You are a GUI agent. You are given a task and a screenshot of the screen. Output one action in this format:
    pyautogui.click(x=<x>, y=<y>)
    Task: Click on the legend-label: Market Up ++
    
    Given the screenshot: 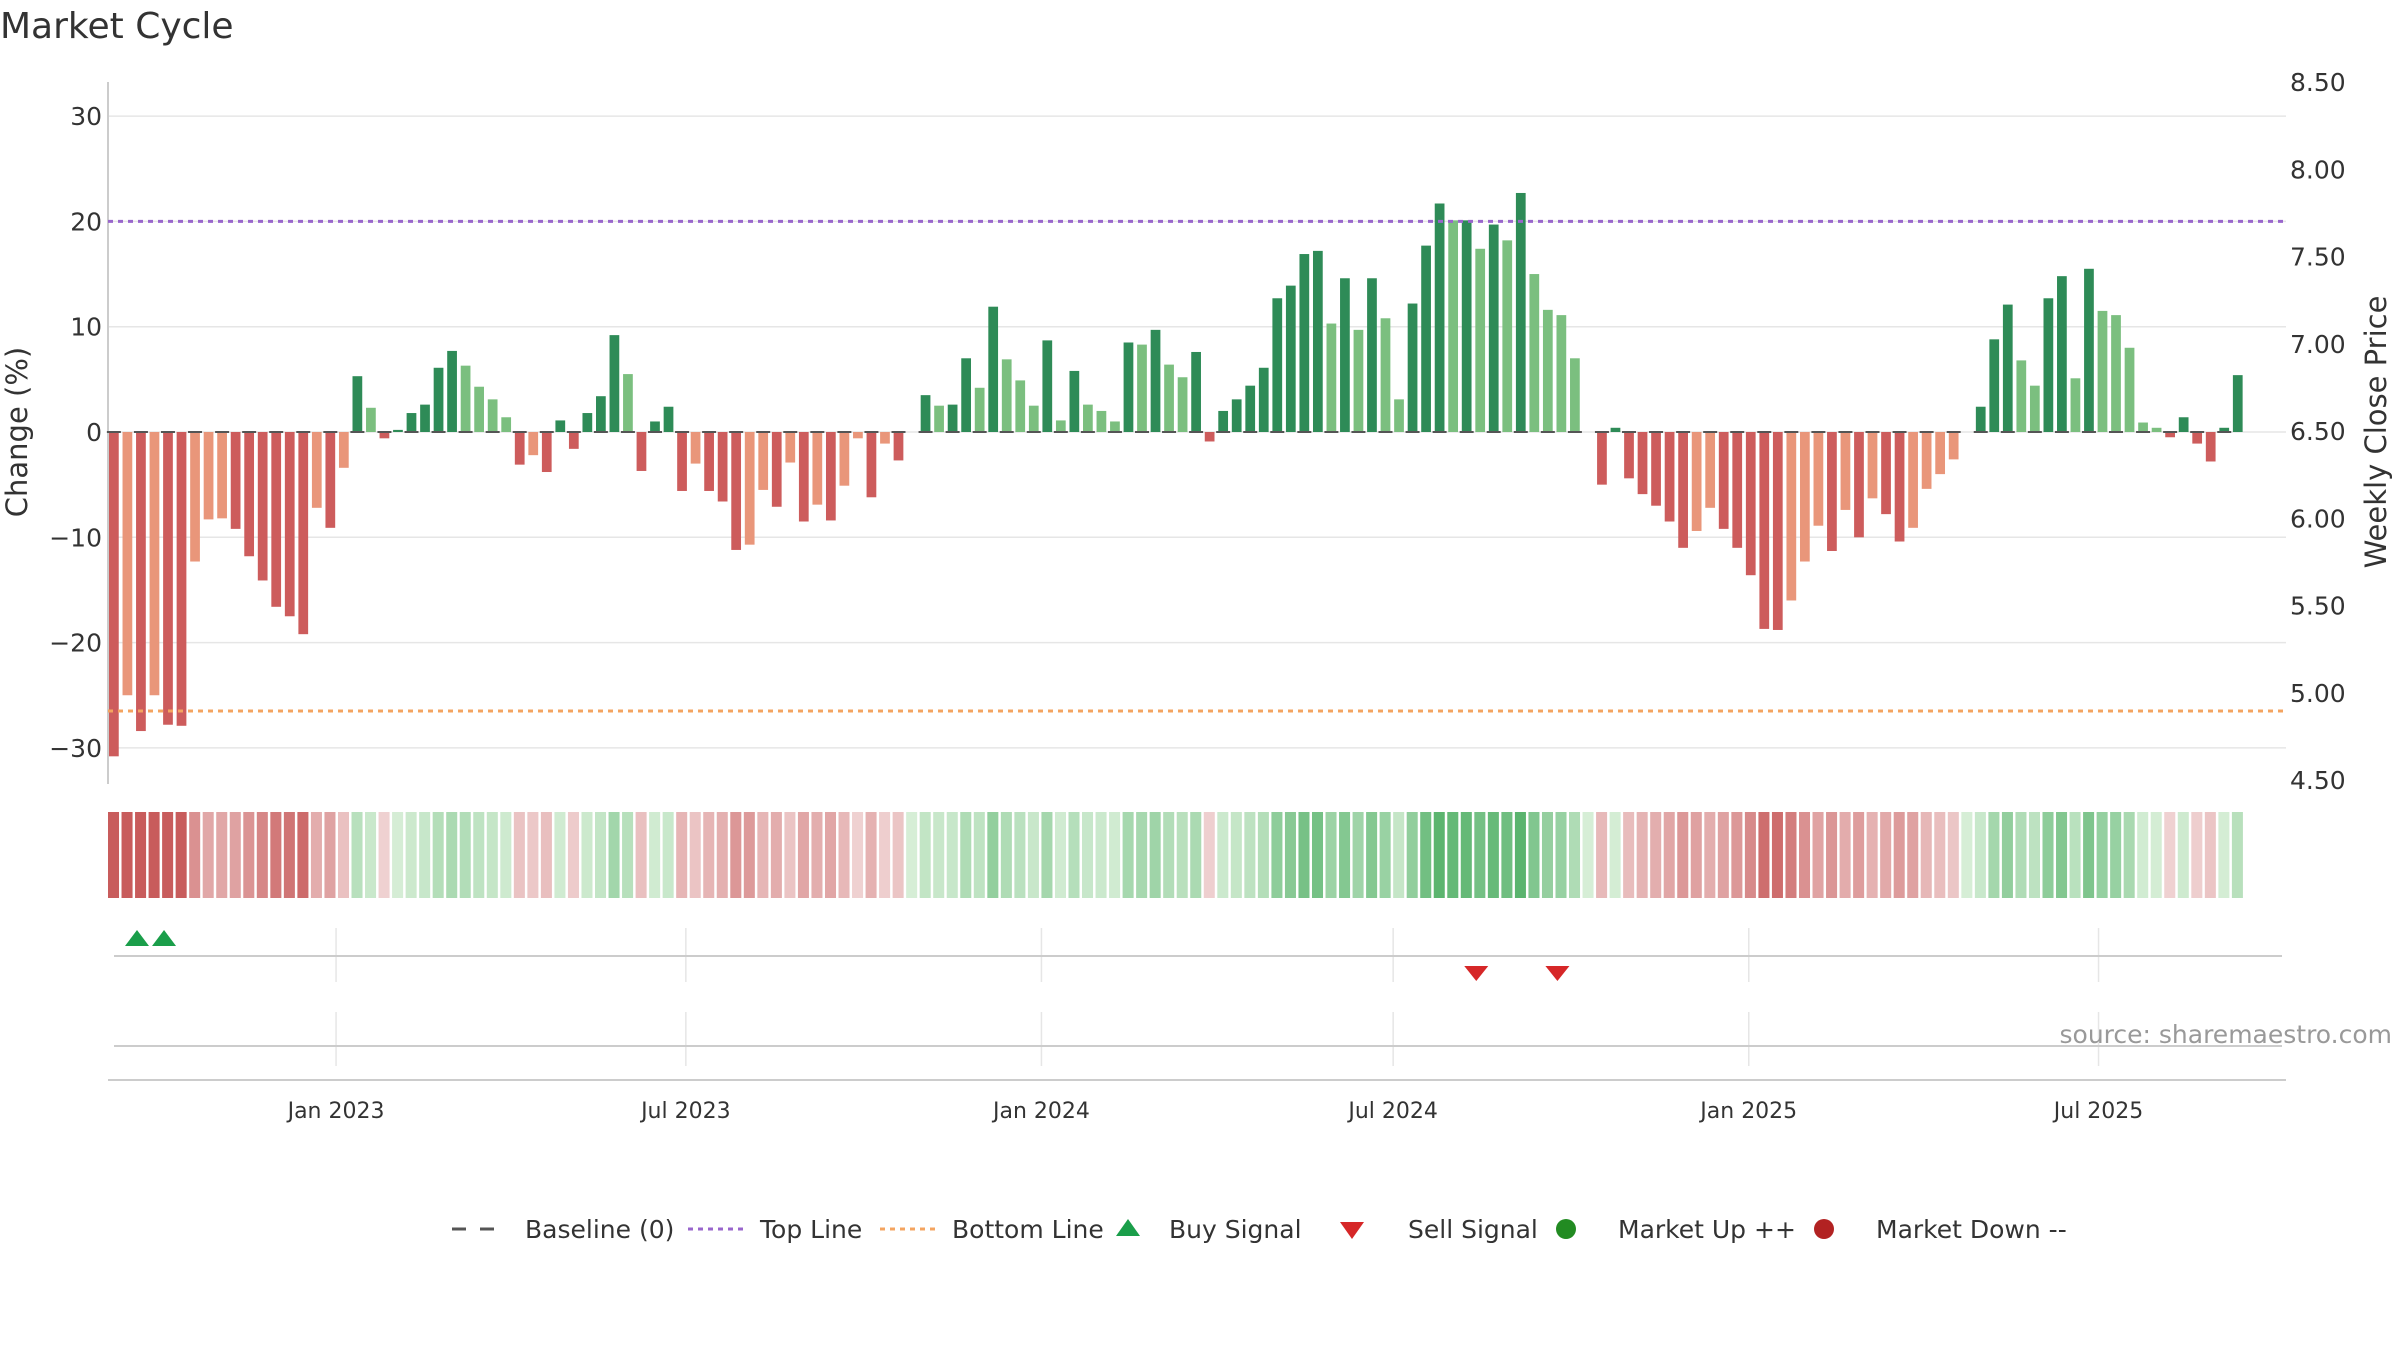 What is the action you would take?
    pyautogui.click(x=1707, y=1229)
    